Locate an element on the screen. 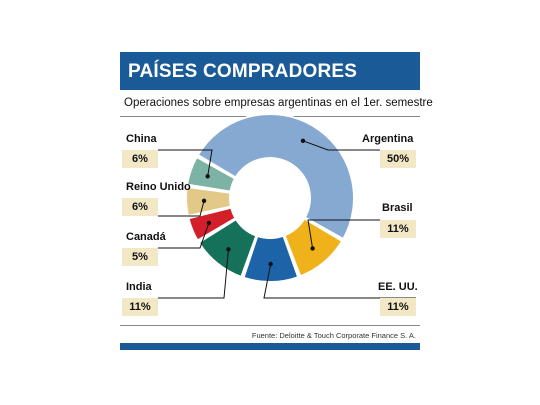 The width and height of the screenshot is (540, 405). footer-bar is located at coordinates (270, 346).